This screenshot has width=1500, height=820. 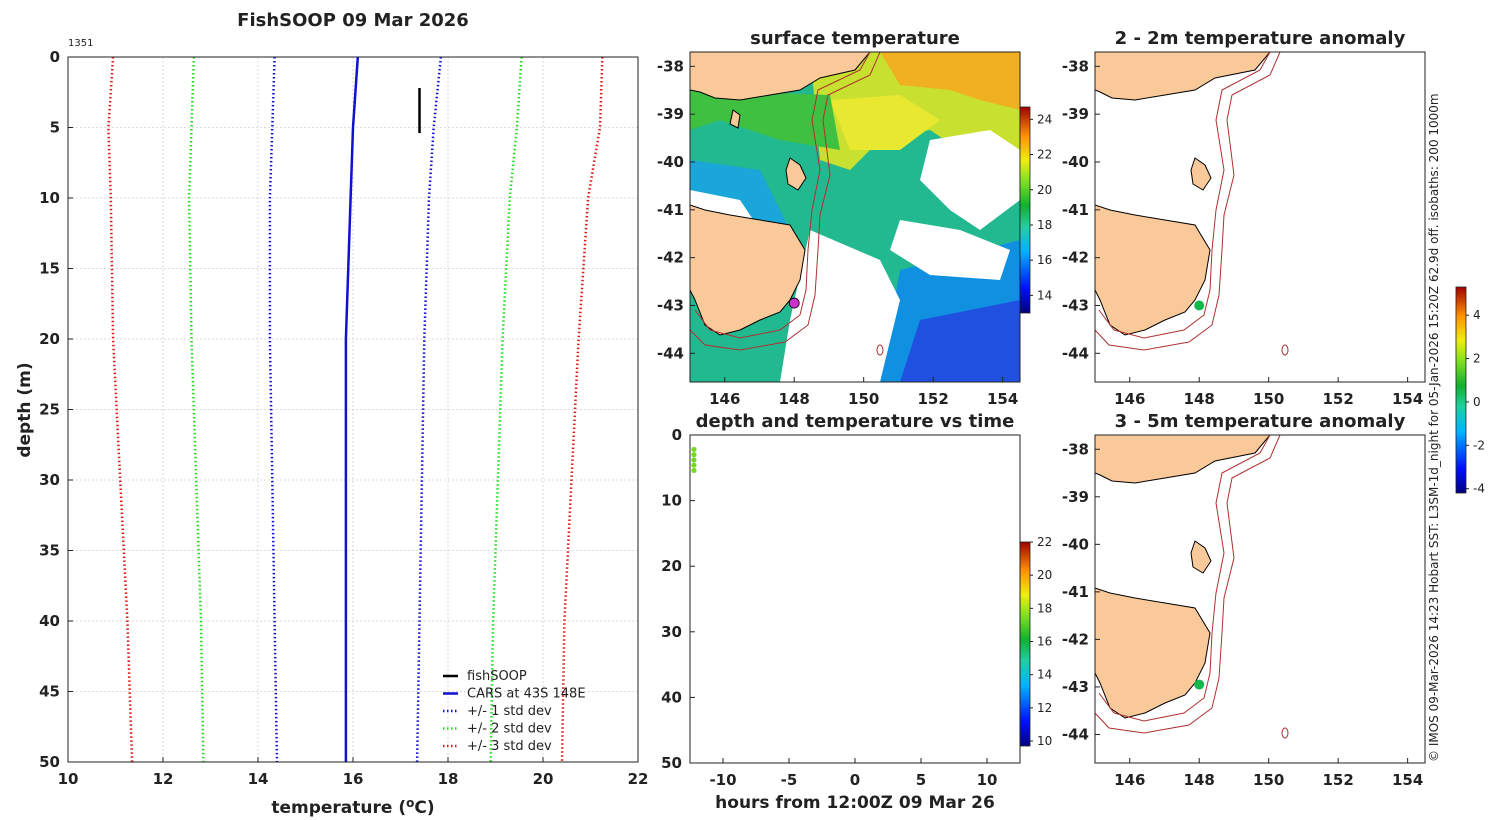 What do you see at coordinates (448, 779) in the screenshot?
I see `profile-x-tick-label-4: 18` at bounding box center [448, 779].